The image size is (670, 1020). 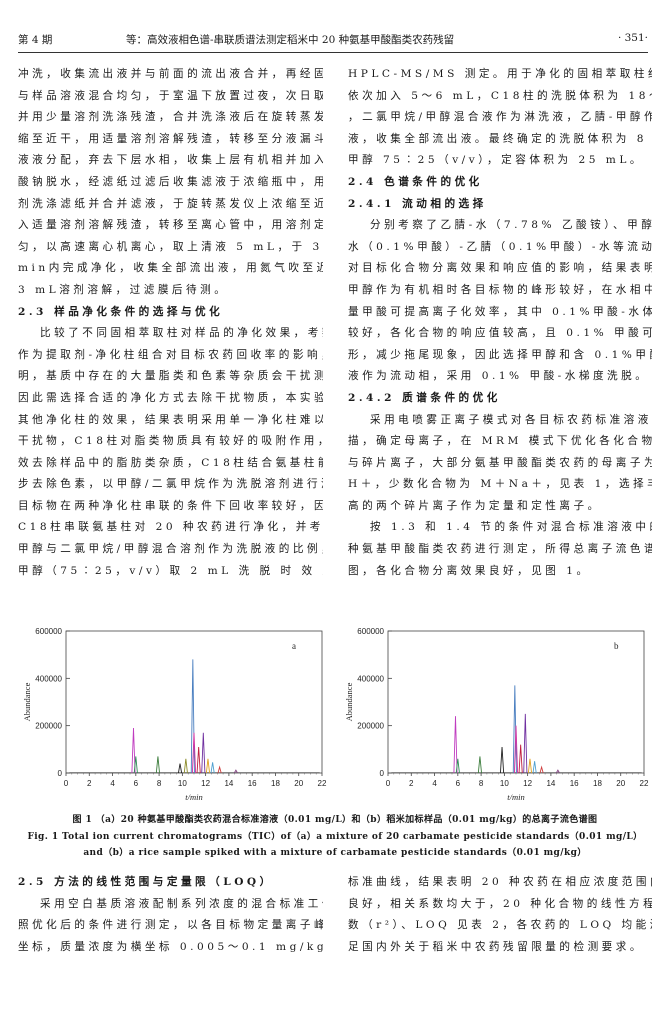 What do you see at coordinates (500, 311) in the screenshot?
I see `text-line: 量甲酸可提高离子化效率，其中 0.1%甲酸-水体系下效果` at bounding box center [500, 311].